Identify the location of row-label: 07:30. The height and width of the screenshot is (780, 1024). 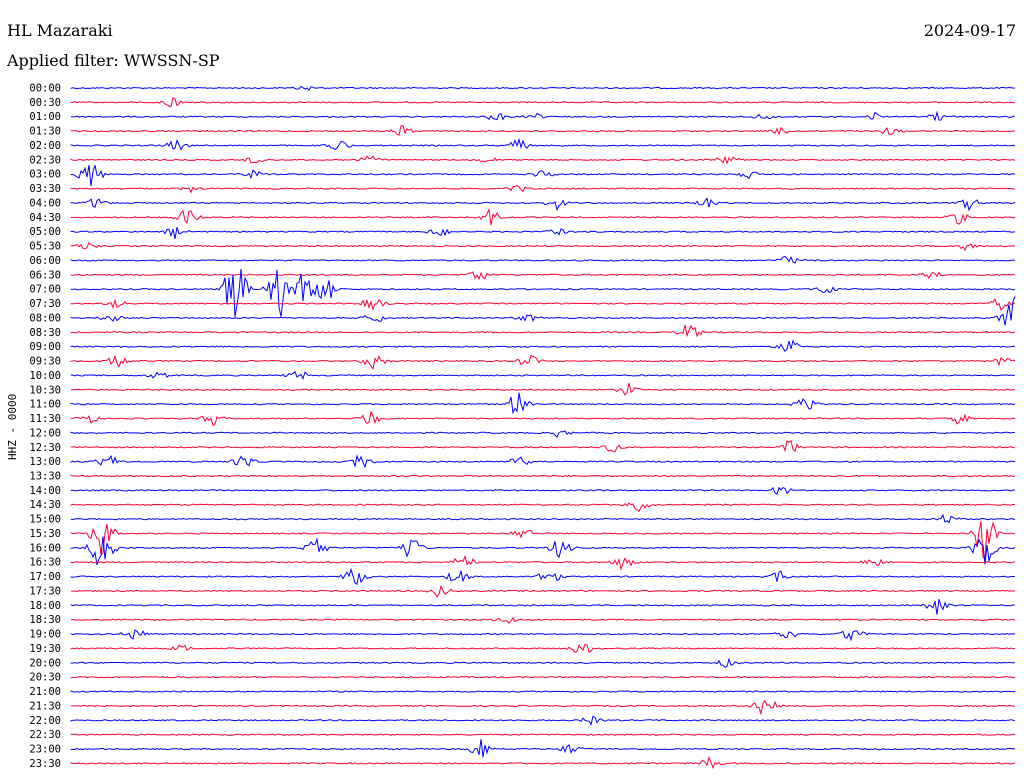
(45, 304).